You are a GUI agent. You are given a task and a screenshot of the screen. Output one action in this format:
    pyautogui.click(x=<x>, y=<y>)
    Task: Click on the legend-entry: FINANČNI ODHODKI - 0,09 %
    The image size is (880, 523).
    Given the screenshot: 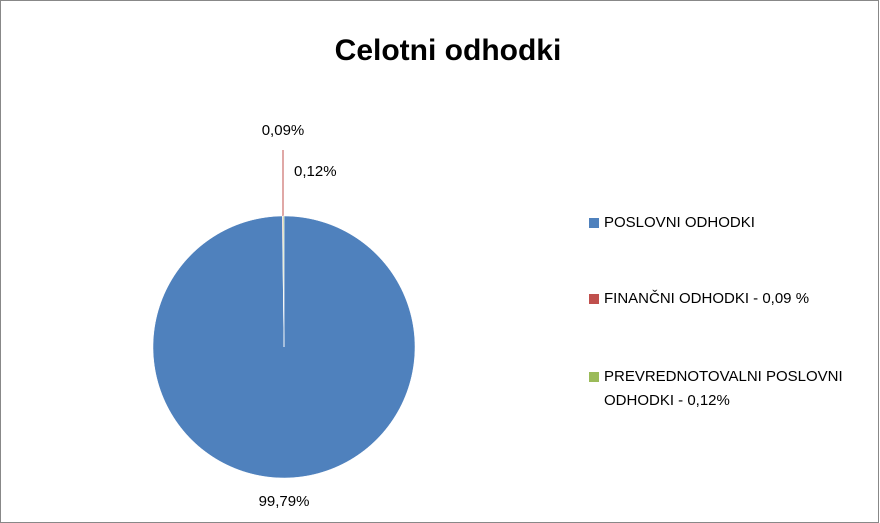 What is the action you would take?
    pyautogui.click(x=707, y=298)
    